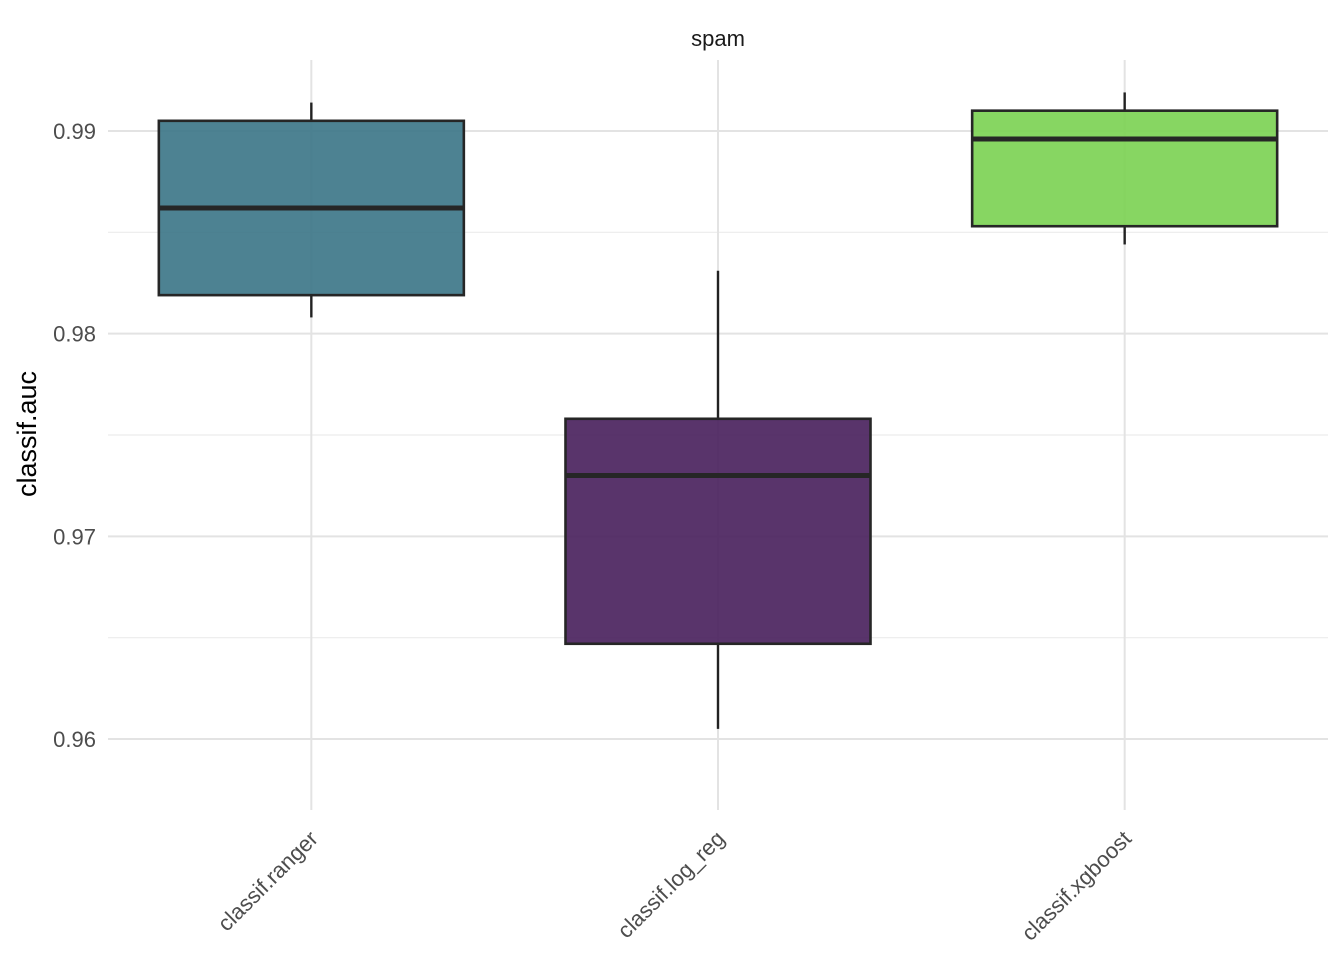  I want to click on y-tick-label: 0.96, so click(74, 739).